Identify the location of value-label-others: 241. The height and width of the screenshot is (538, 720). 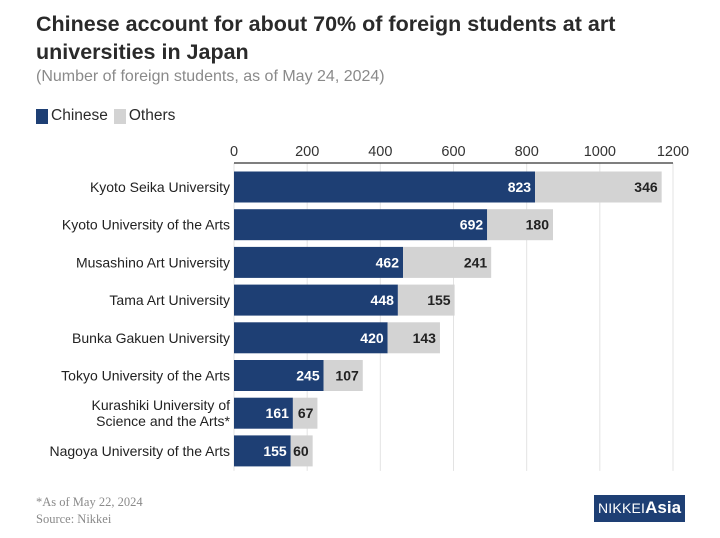
(476, 262).